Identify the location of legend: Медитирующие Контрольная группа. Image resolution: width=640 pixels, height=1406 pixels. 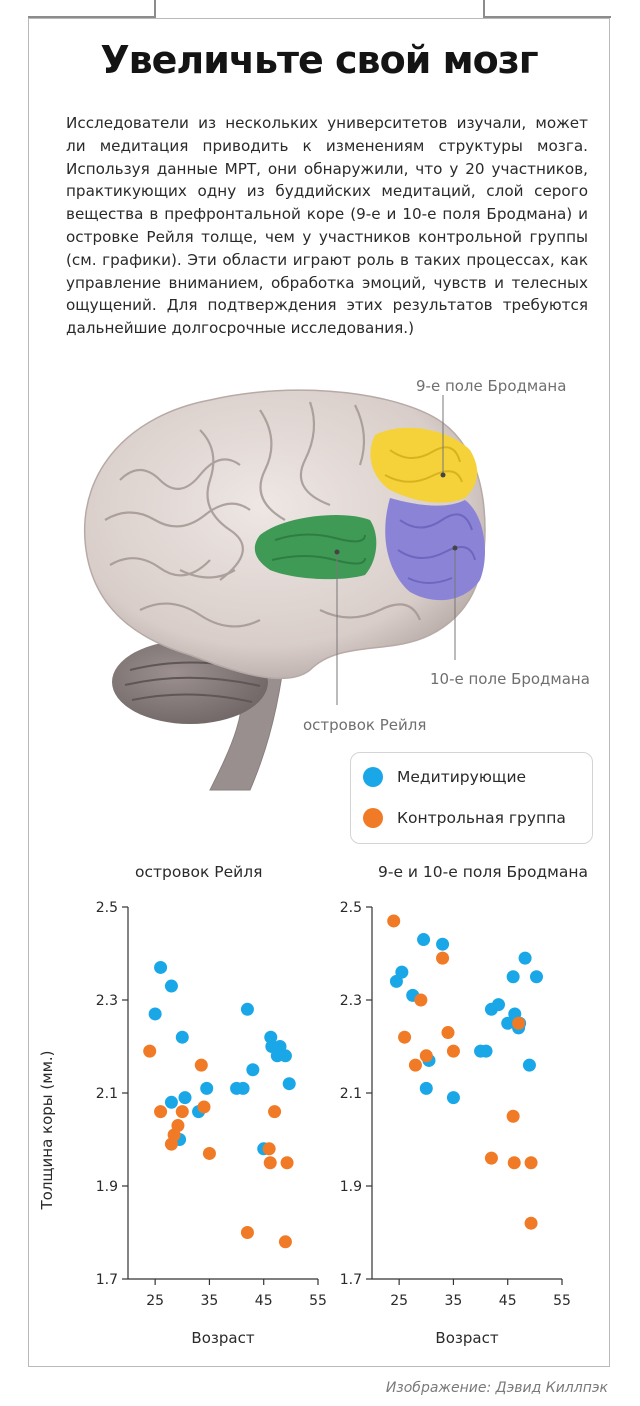
(471, 798).